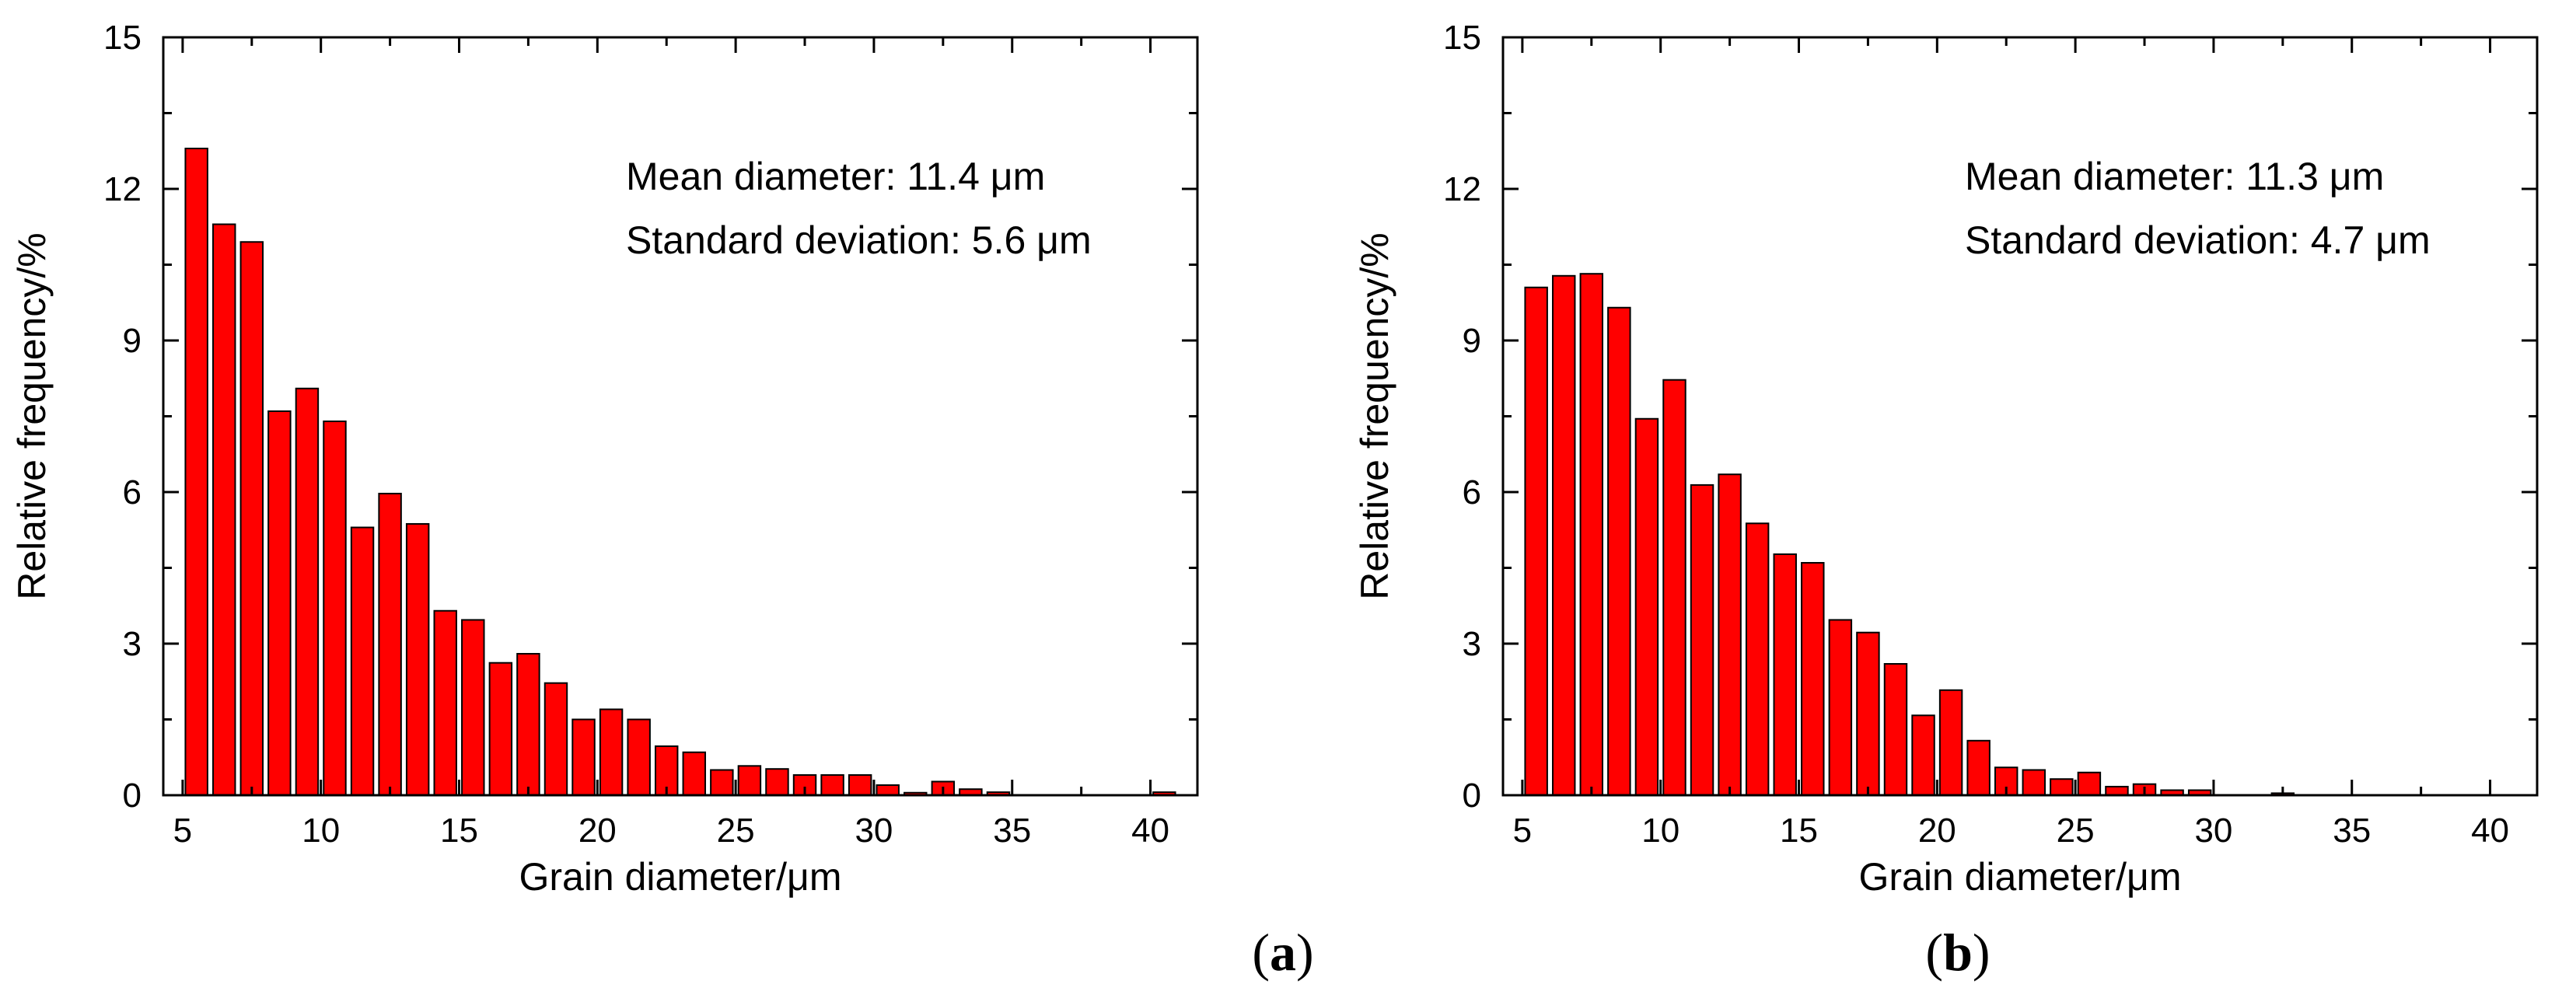  I want to click on panel-label: (a), so click(1282, 952).